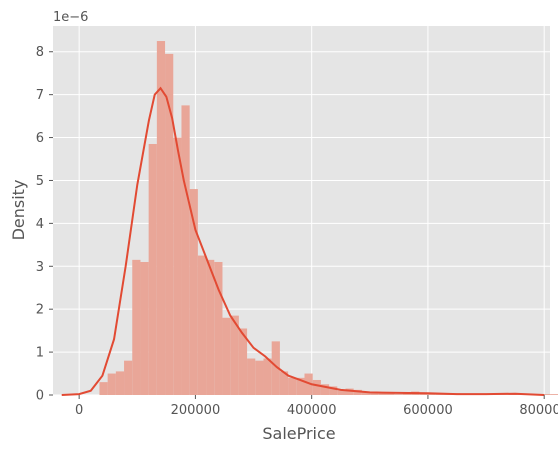 The width and height of the screenshot is (558, 452). What do you see at coordinates (428, 410) in the screenshot?
I see `x-tick-label: 600000` at bounding box center [428, 410].